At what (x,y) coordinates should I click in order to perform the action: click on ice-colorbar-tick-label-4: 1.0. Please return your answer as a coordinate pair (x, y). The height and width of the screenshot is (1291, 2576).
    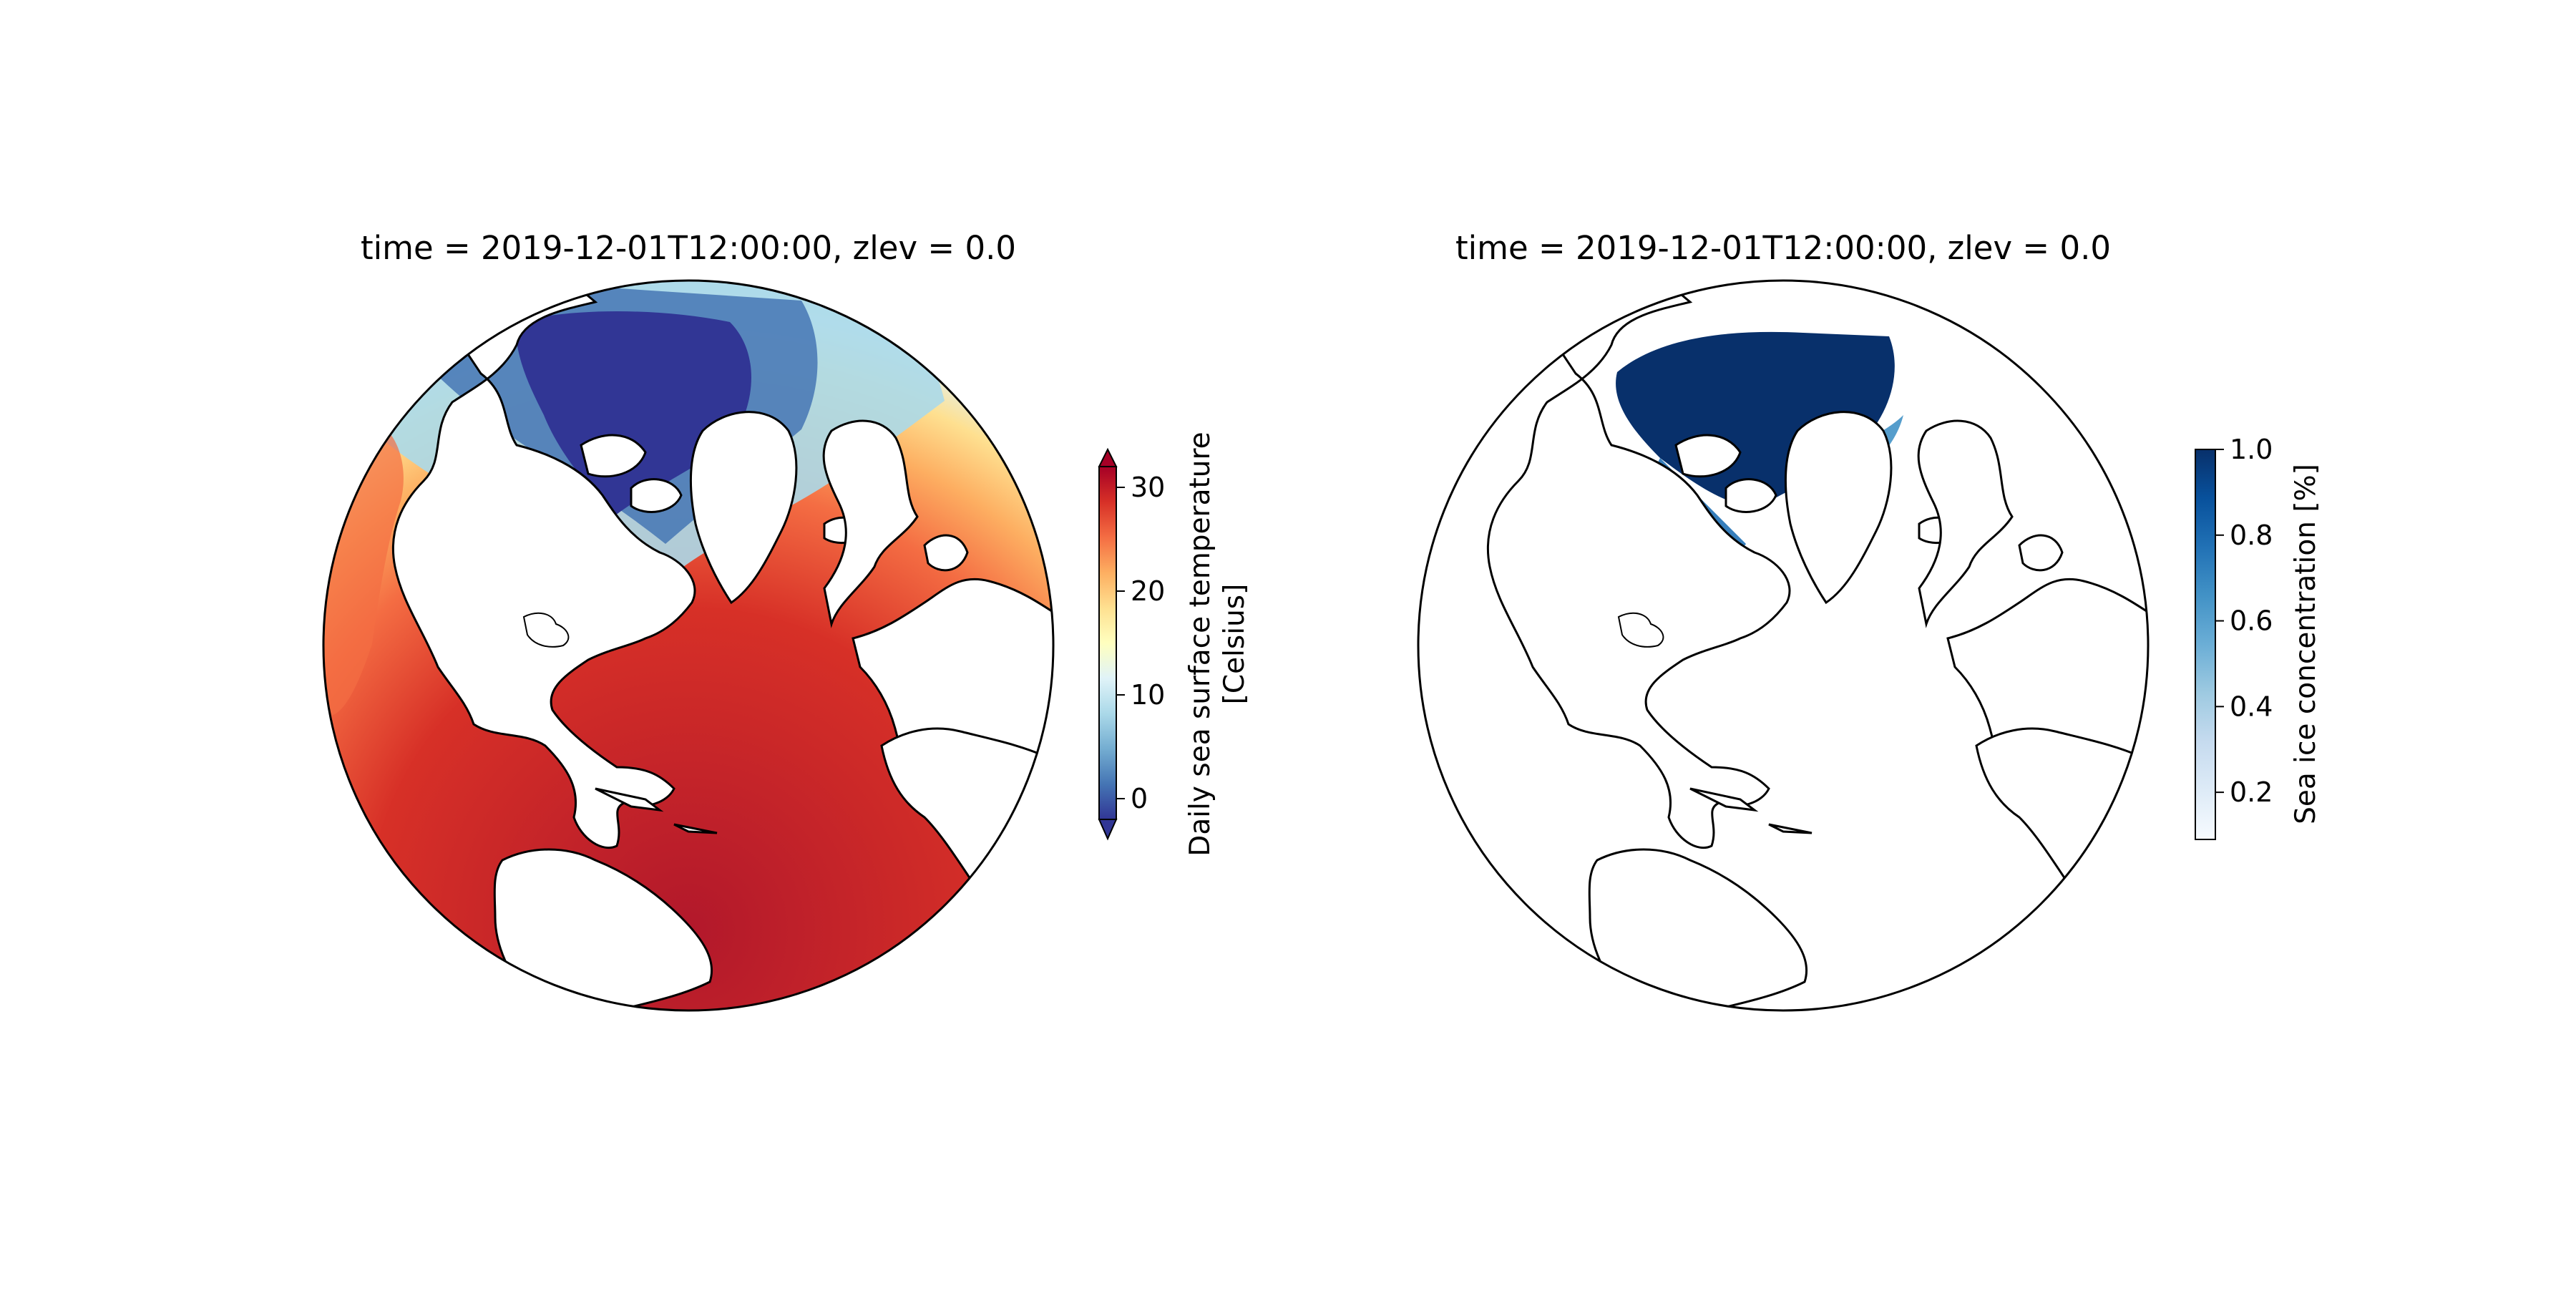
    Looking at the image, I should click on (2251, 449).